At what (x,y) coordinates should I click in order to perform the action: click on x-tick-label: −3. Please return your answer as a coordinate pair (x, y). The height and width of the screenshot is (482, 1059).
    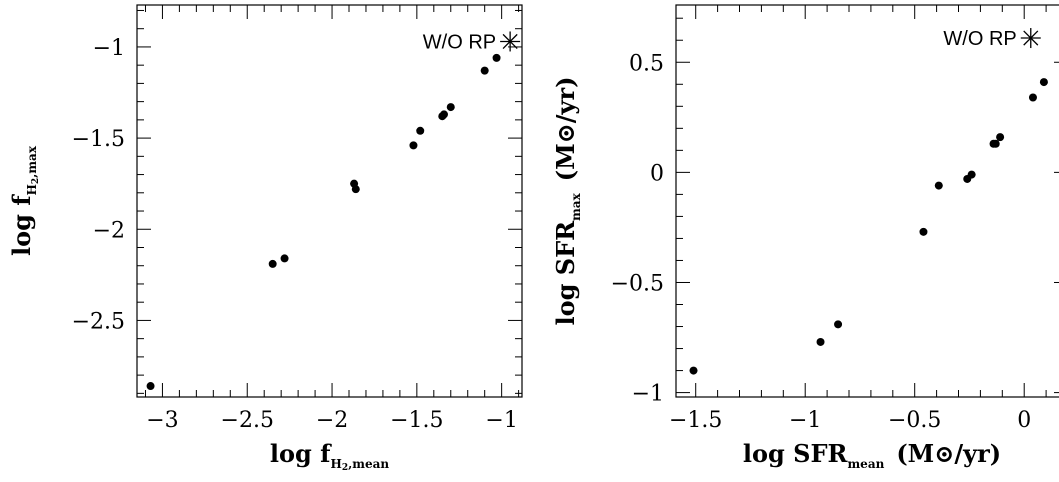
    Looking at the image, I should click on (162, 420).